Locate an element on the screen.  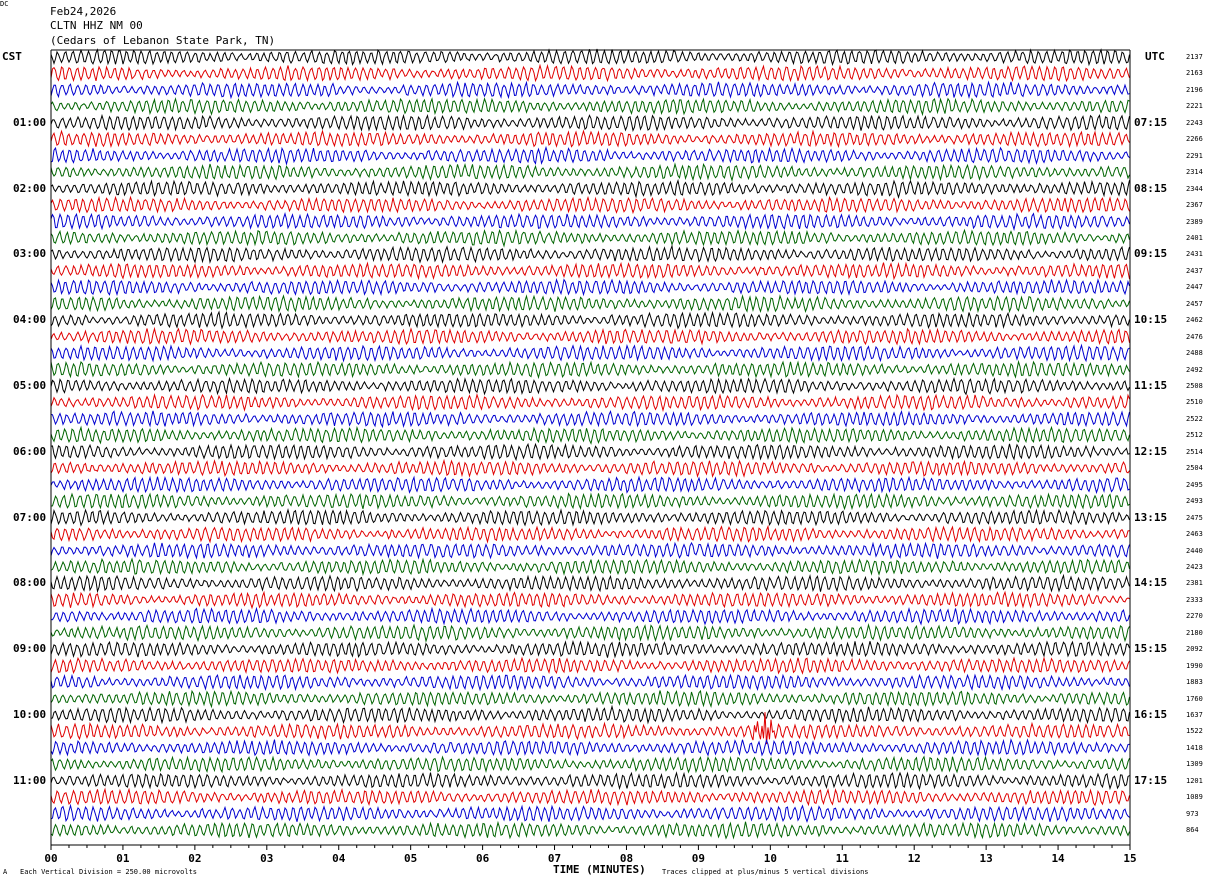
dc-offset-label: 2163 is located at coordinates (1194, 73).